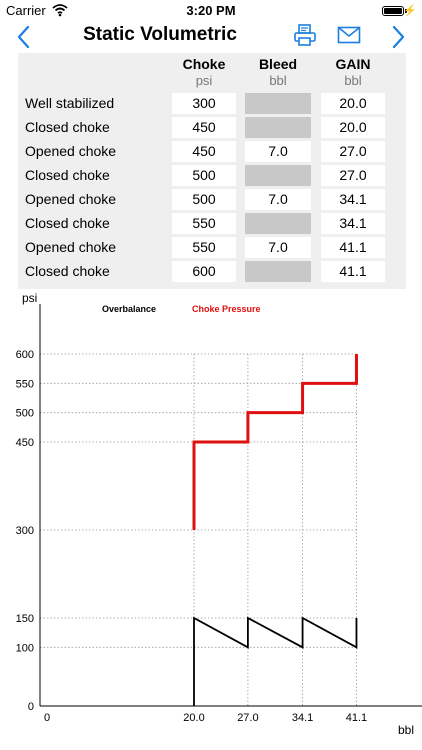 This screenshot has height=750, width=422. Describe the element at coordinates (29, 298) in the screenshot. I see `y-axis-label: psi` at that location.